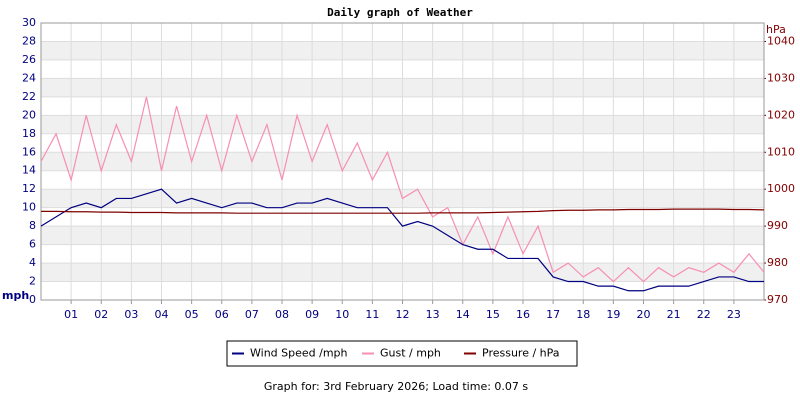 The image size is (800, 400). What do you see at coordinates (493, 314) in the screenshot?
I see `x-tick-label: 15` at bounding box center [493, 314].